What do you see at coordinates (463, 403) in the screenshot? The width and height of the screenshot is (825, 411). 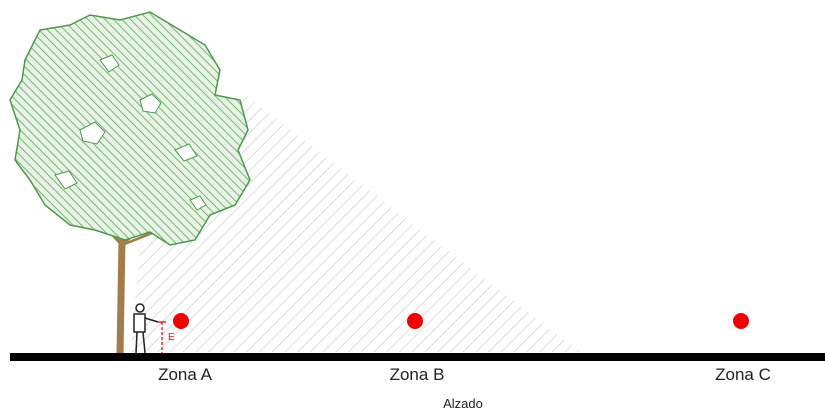 I see `caption: Alzado` at bounding box center [463, 403].